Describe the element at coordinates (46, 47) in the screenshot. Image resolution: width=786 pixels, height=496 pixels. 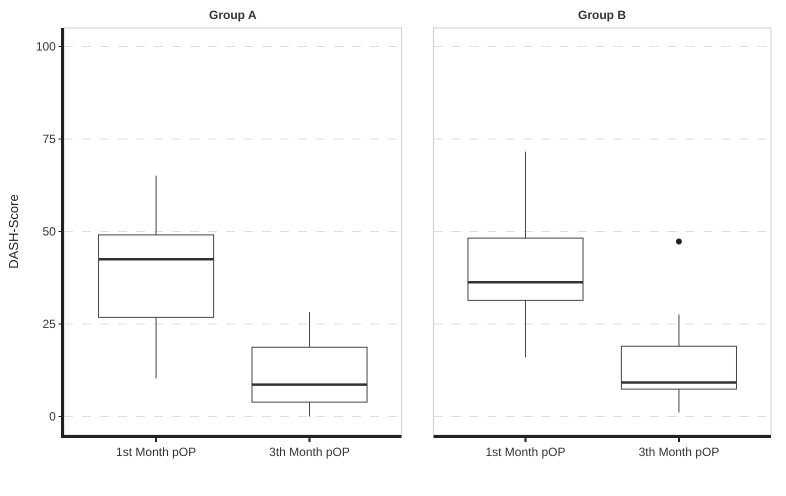
I see `y-tick-label: 100` at that location.